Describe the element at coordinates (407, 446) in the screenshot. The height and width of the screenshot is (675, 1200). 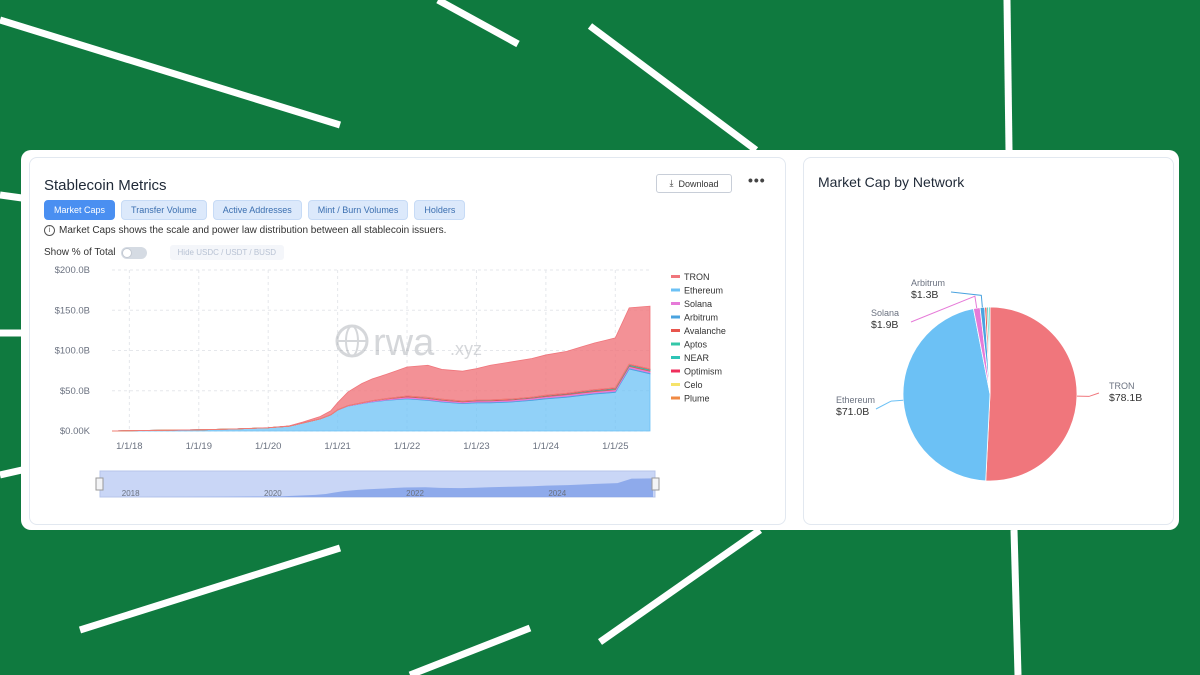
I see `x-tick-label: 1/1/22` at that location.